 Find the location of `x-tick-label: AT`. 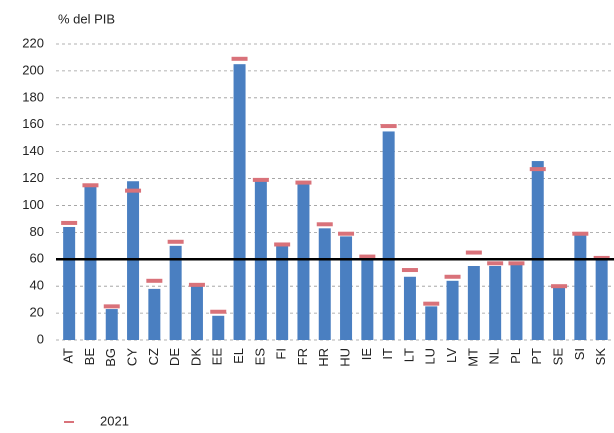

x-tick-label: AT is located at coordinates (68, 356).